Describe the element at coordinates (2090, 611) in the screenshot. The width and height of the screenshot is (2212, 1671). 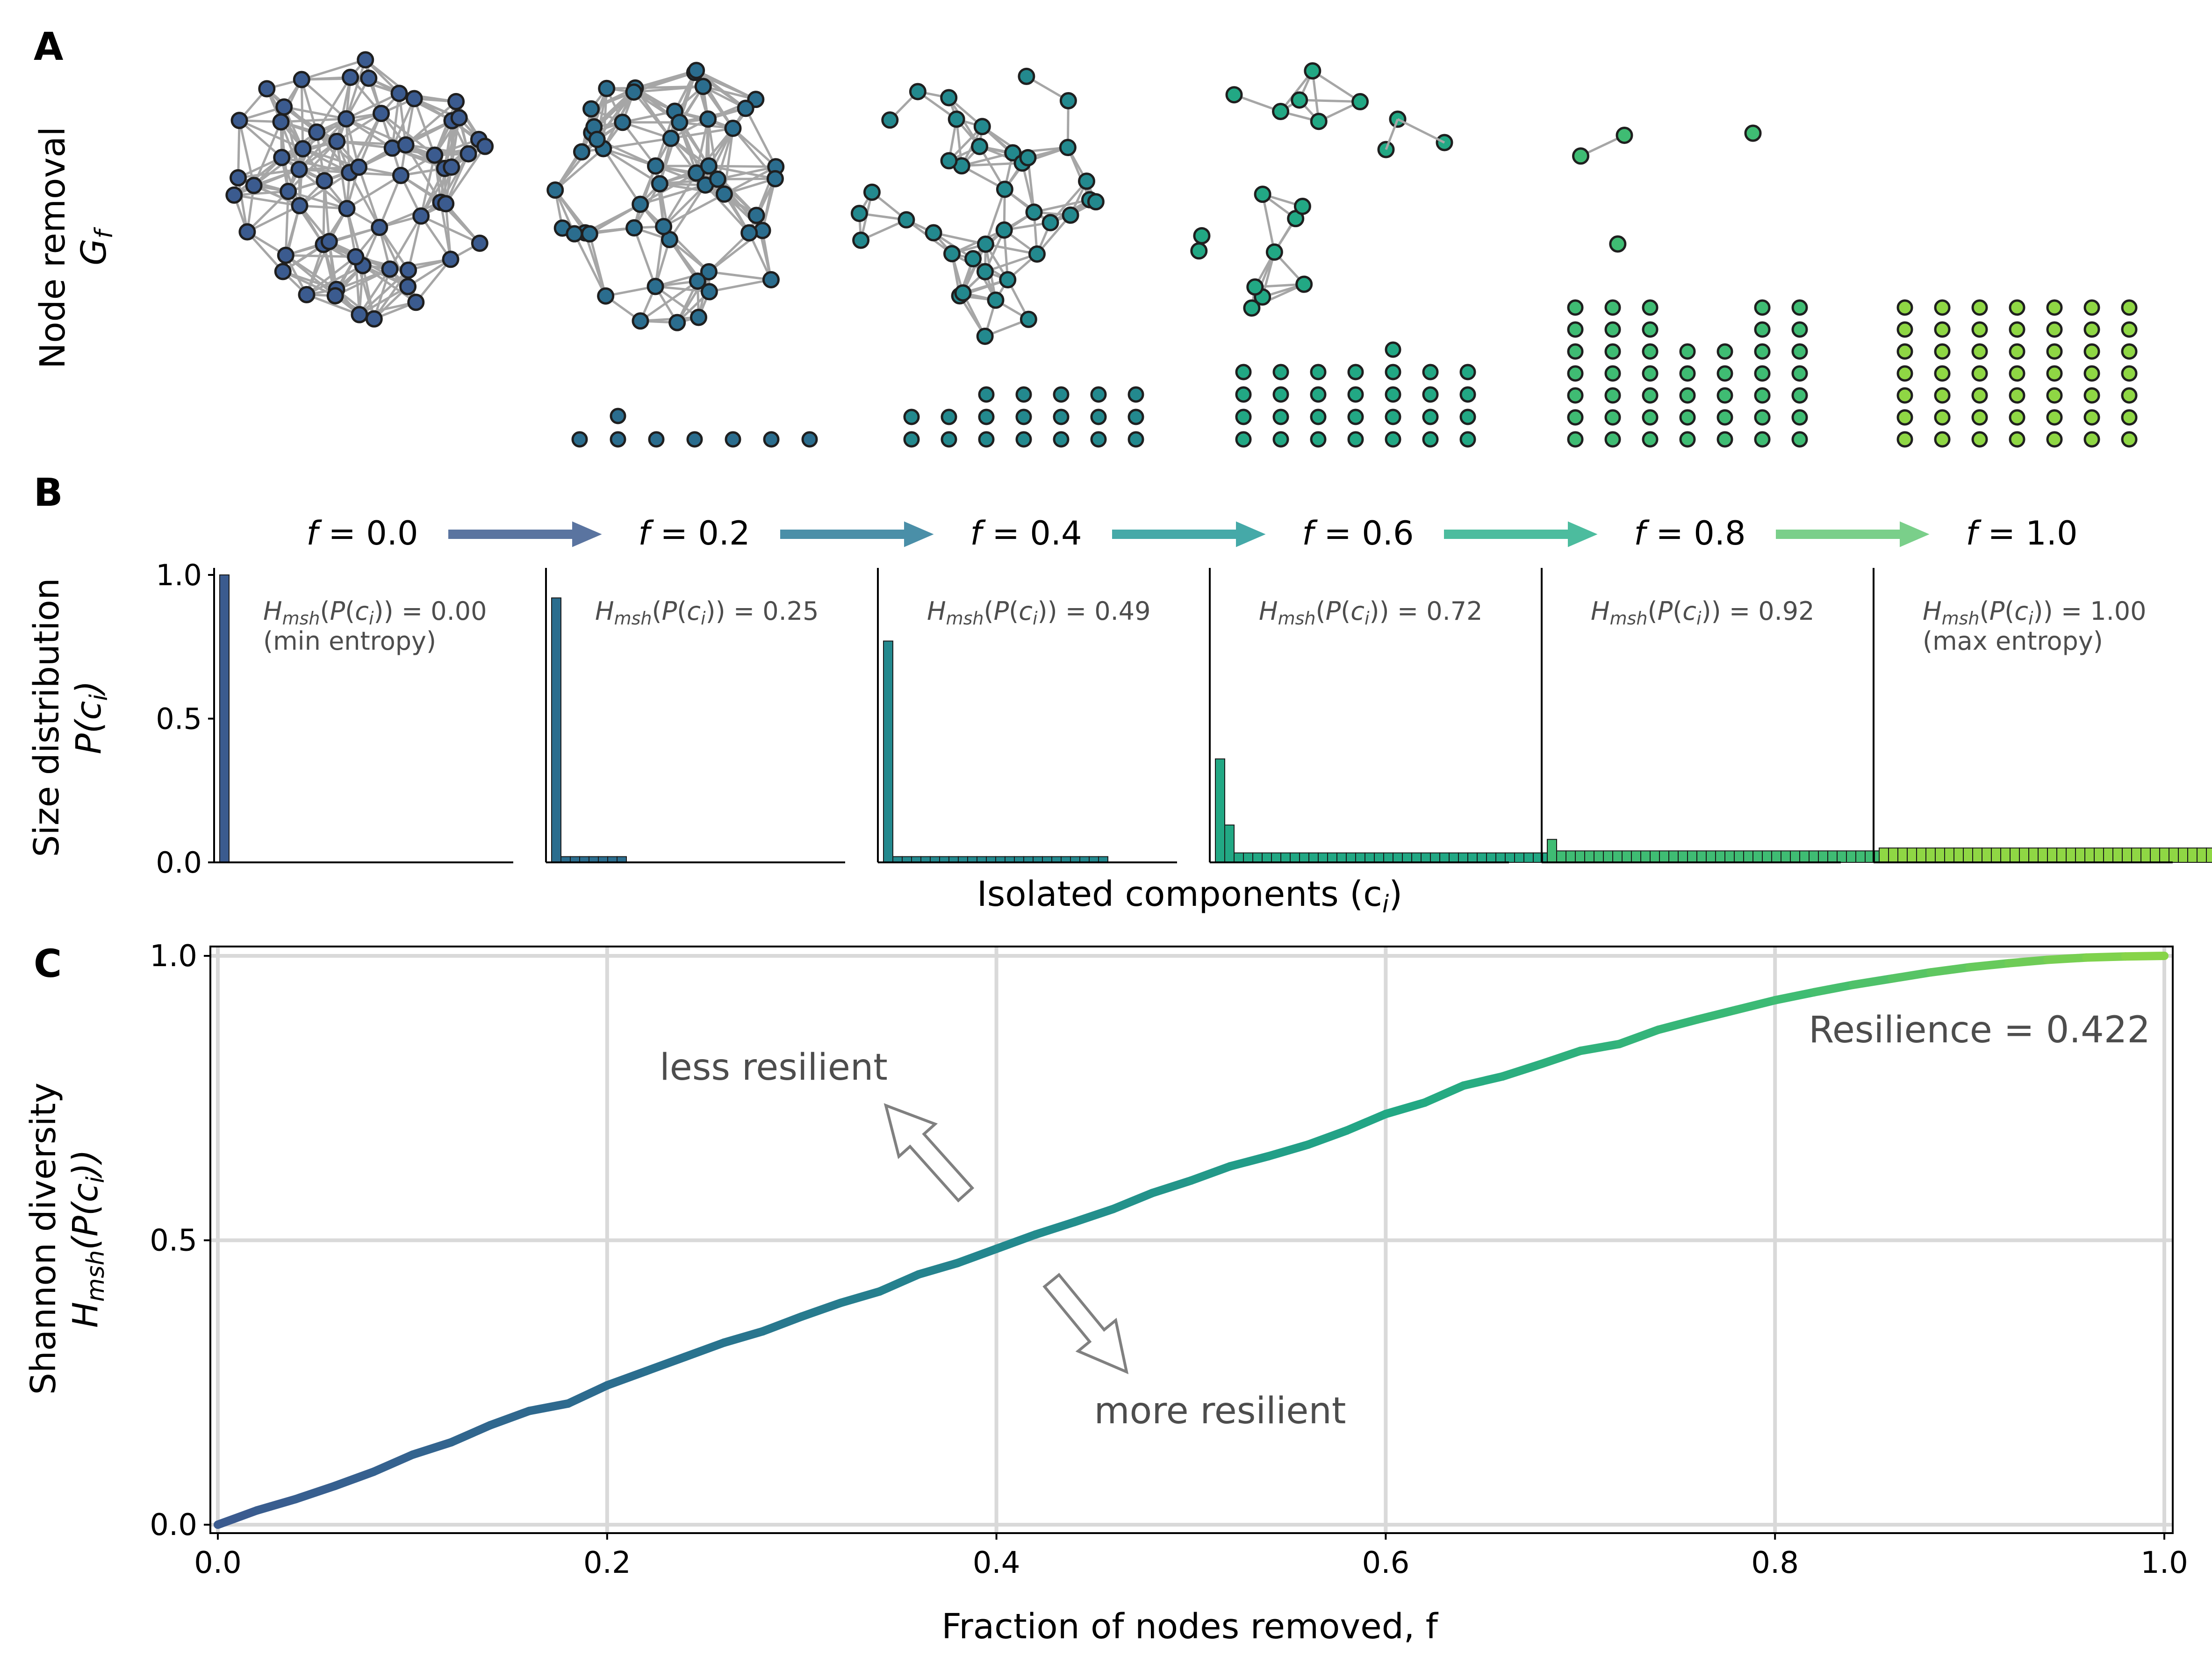
I see `entropy-value: )) = 1.00` at that location.